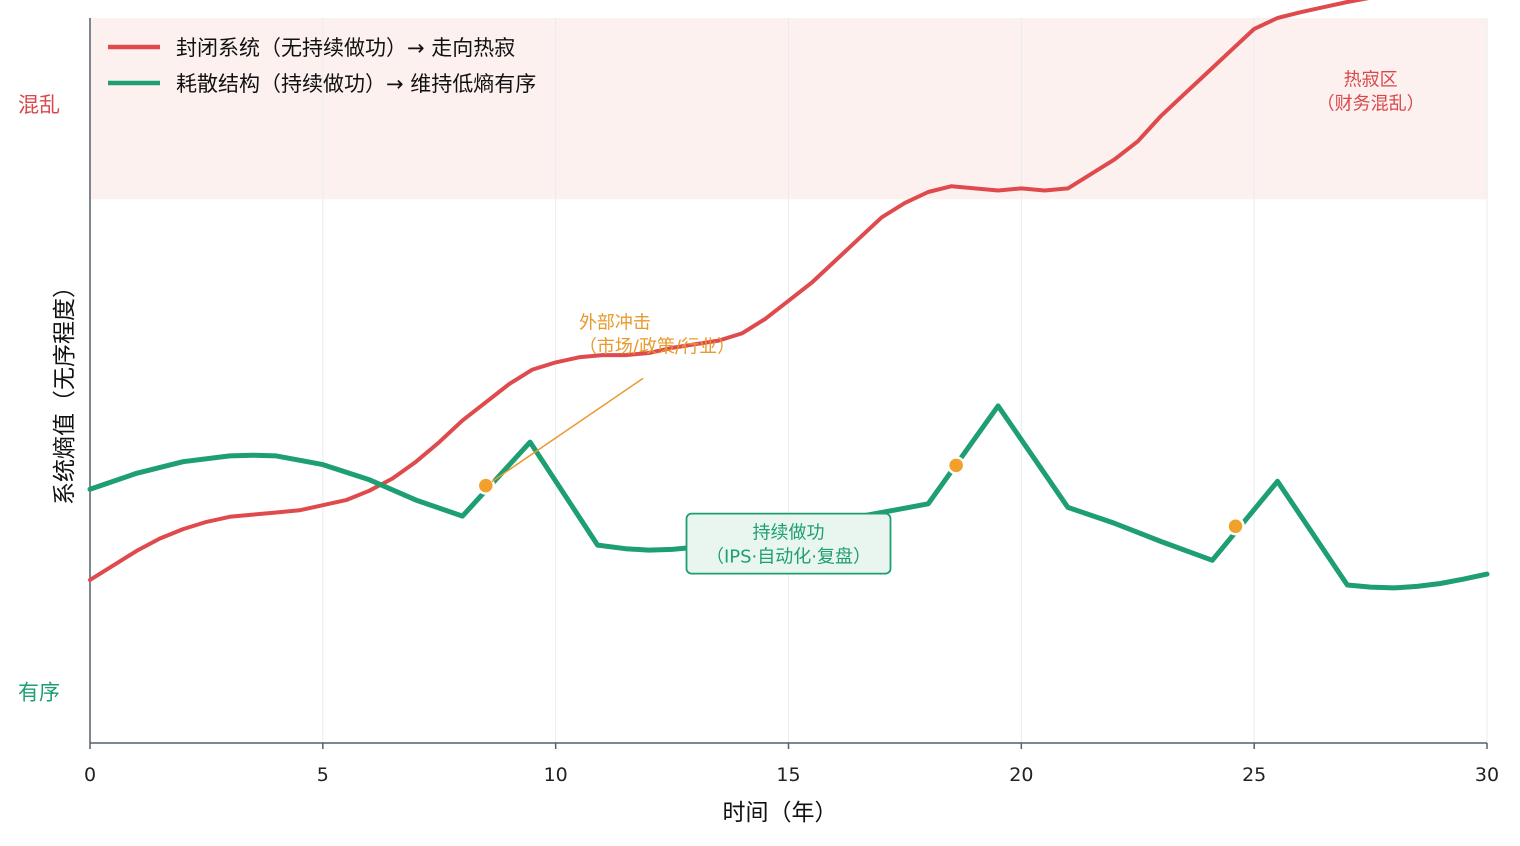 This screenshot has height=846, width=1520. Describe the element at coordinates (1371, 104) in the screenshot. I see `annotation-text: （财务混乱）` at that location.